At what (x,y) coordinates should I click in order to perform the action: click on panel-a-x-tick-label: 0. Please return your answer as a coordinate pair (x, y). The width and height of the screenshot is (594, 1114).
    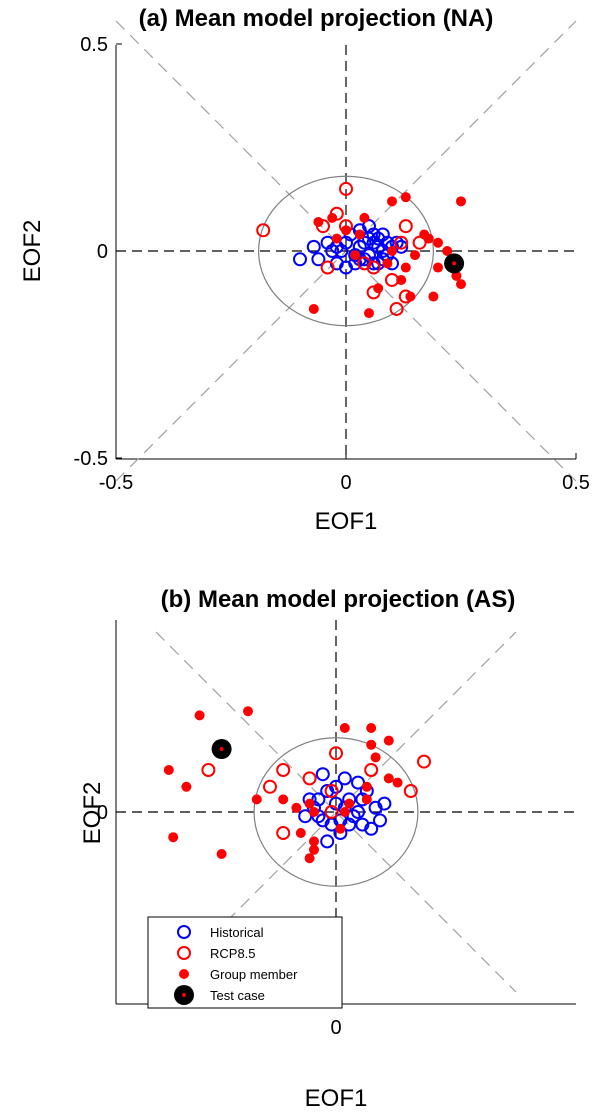
    Looking at the image, I should click on (345, 483).